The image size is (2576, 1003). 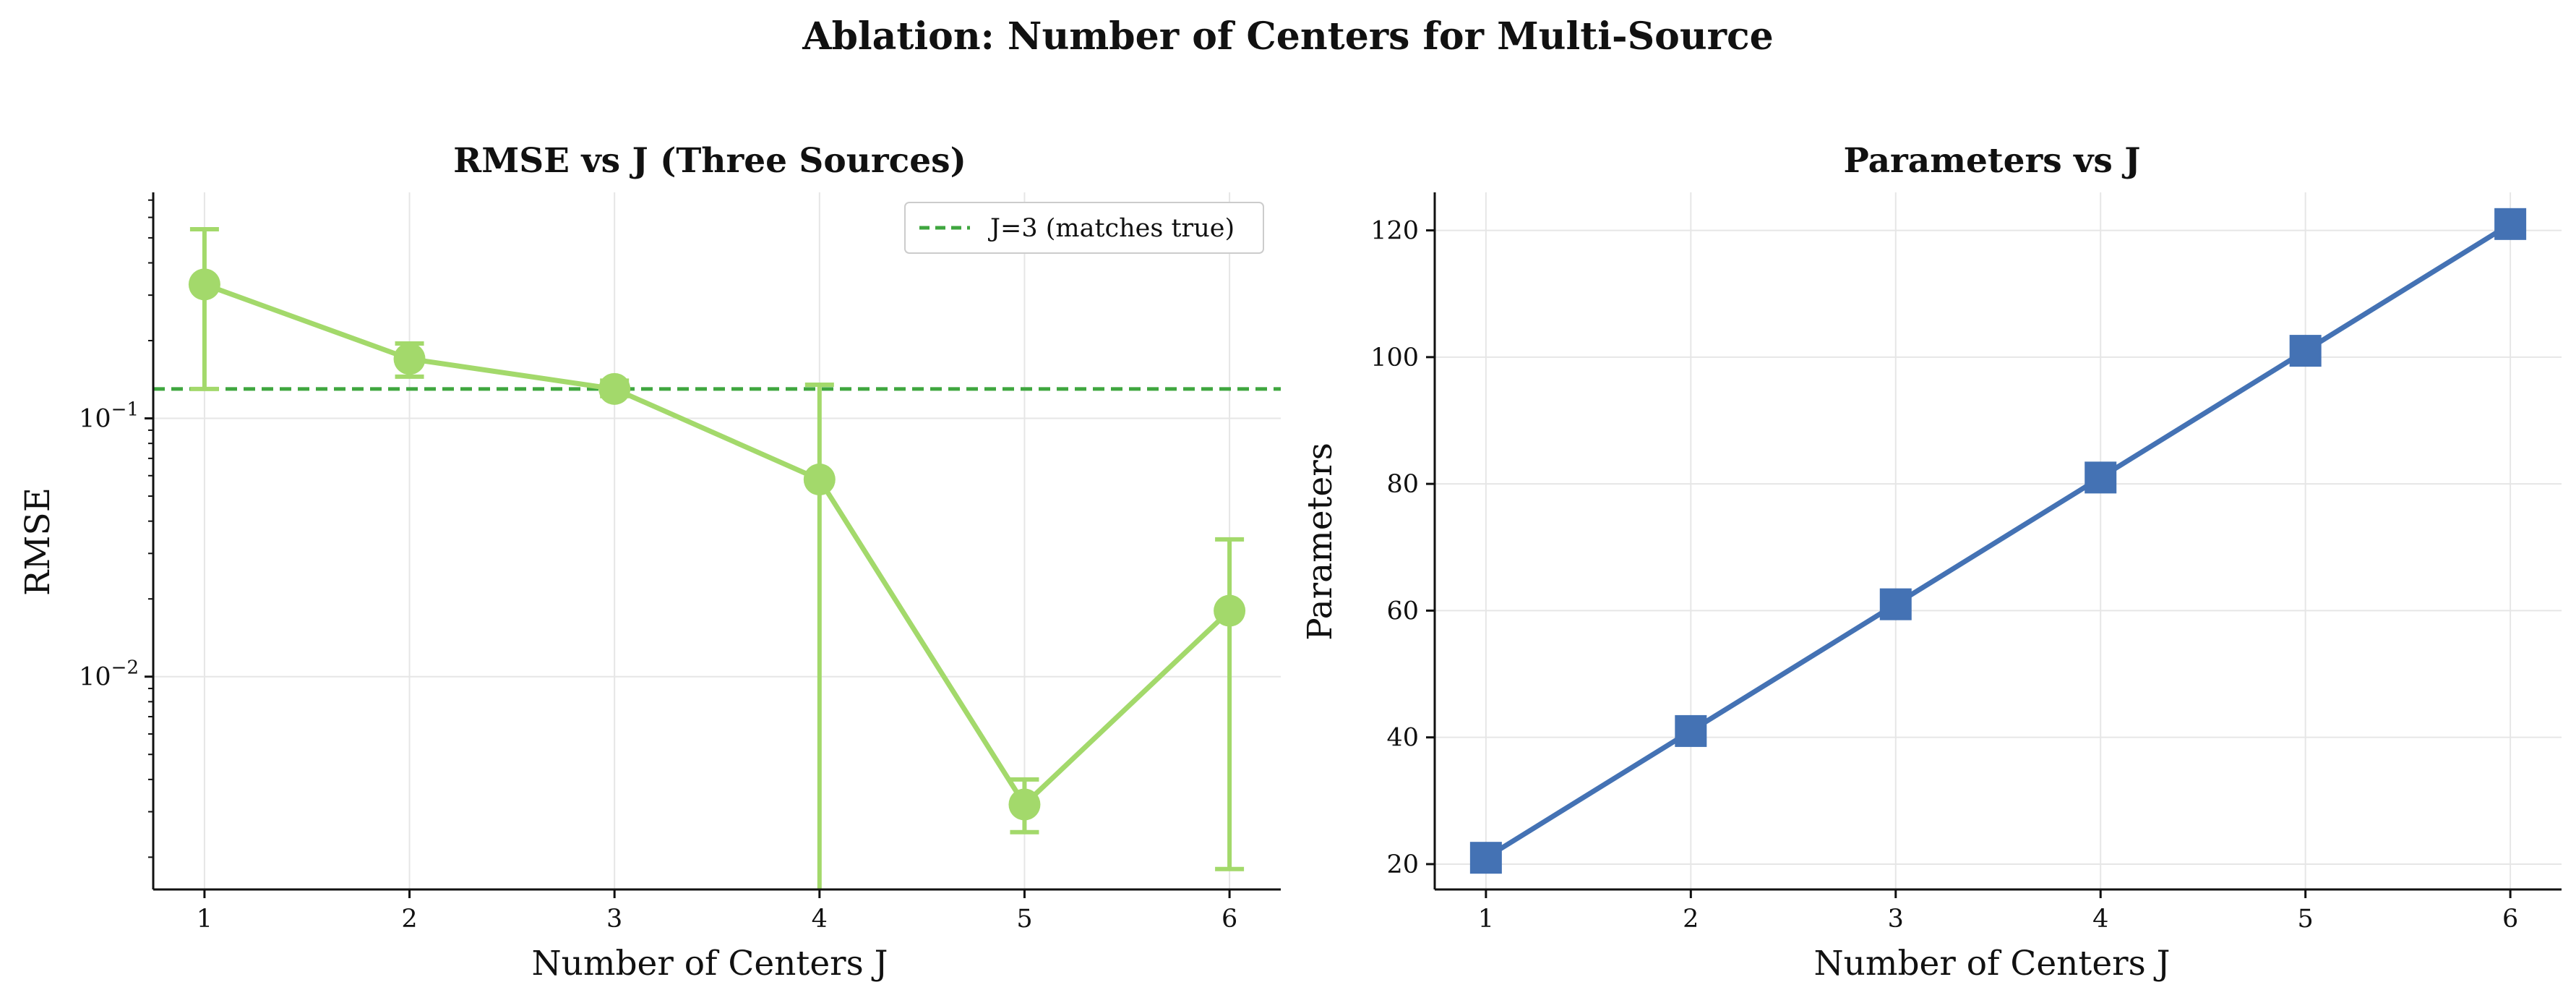 What do you see at coordinates (1403, 739) in the screenshot?
I see `y-tick-label: 40` at bounding box center [1403, 739].